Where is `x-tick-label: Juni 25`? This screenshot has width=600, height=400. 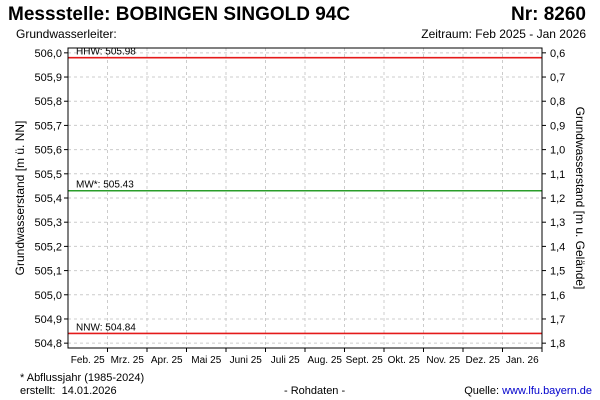 x-tick-label: Juni 25 is located at coordinates (246, 360).